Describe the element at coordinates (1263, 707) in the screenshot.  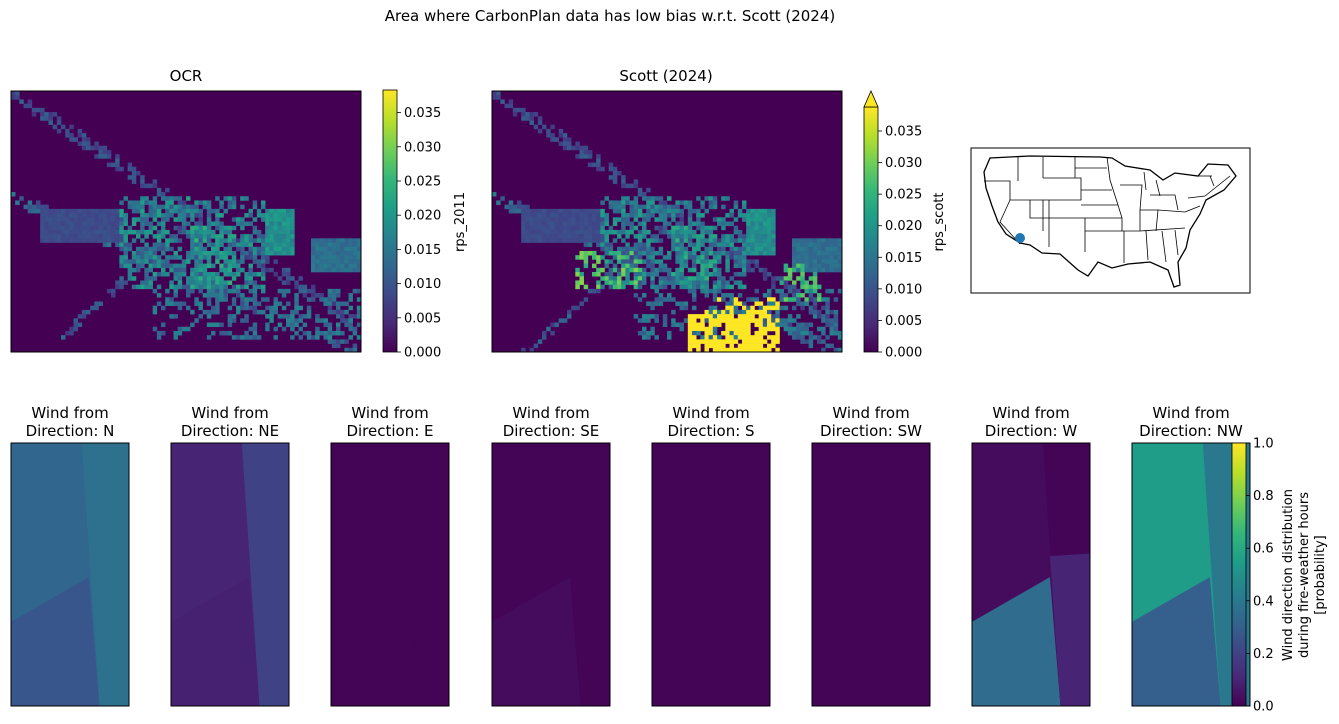
I see `wind-colorbar-tick-label: 0.0` at that location.